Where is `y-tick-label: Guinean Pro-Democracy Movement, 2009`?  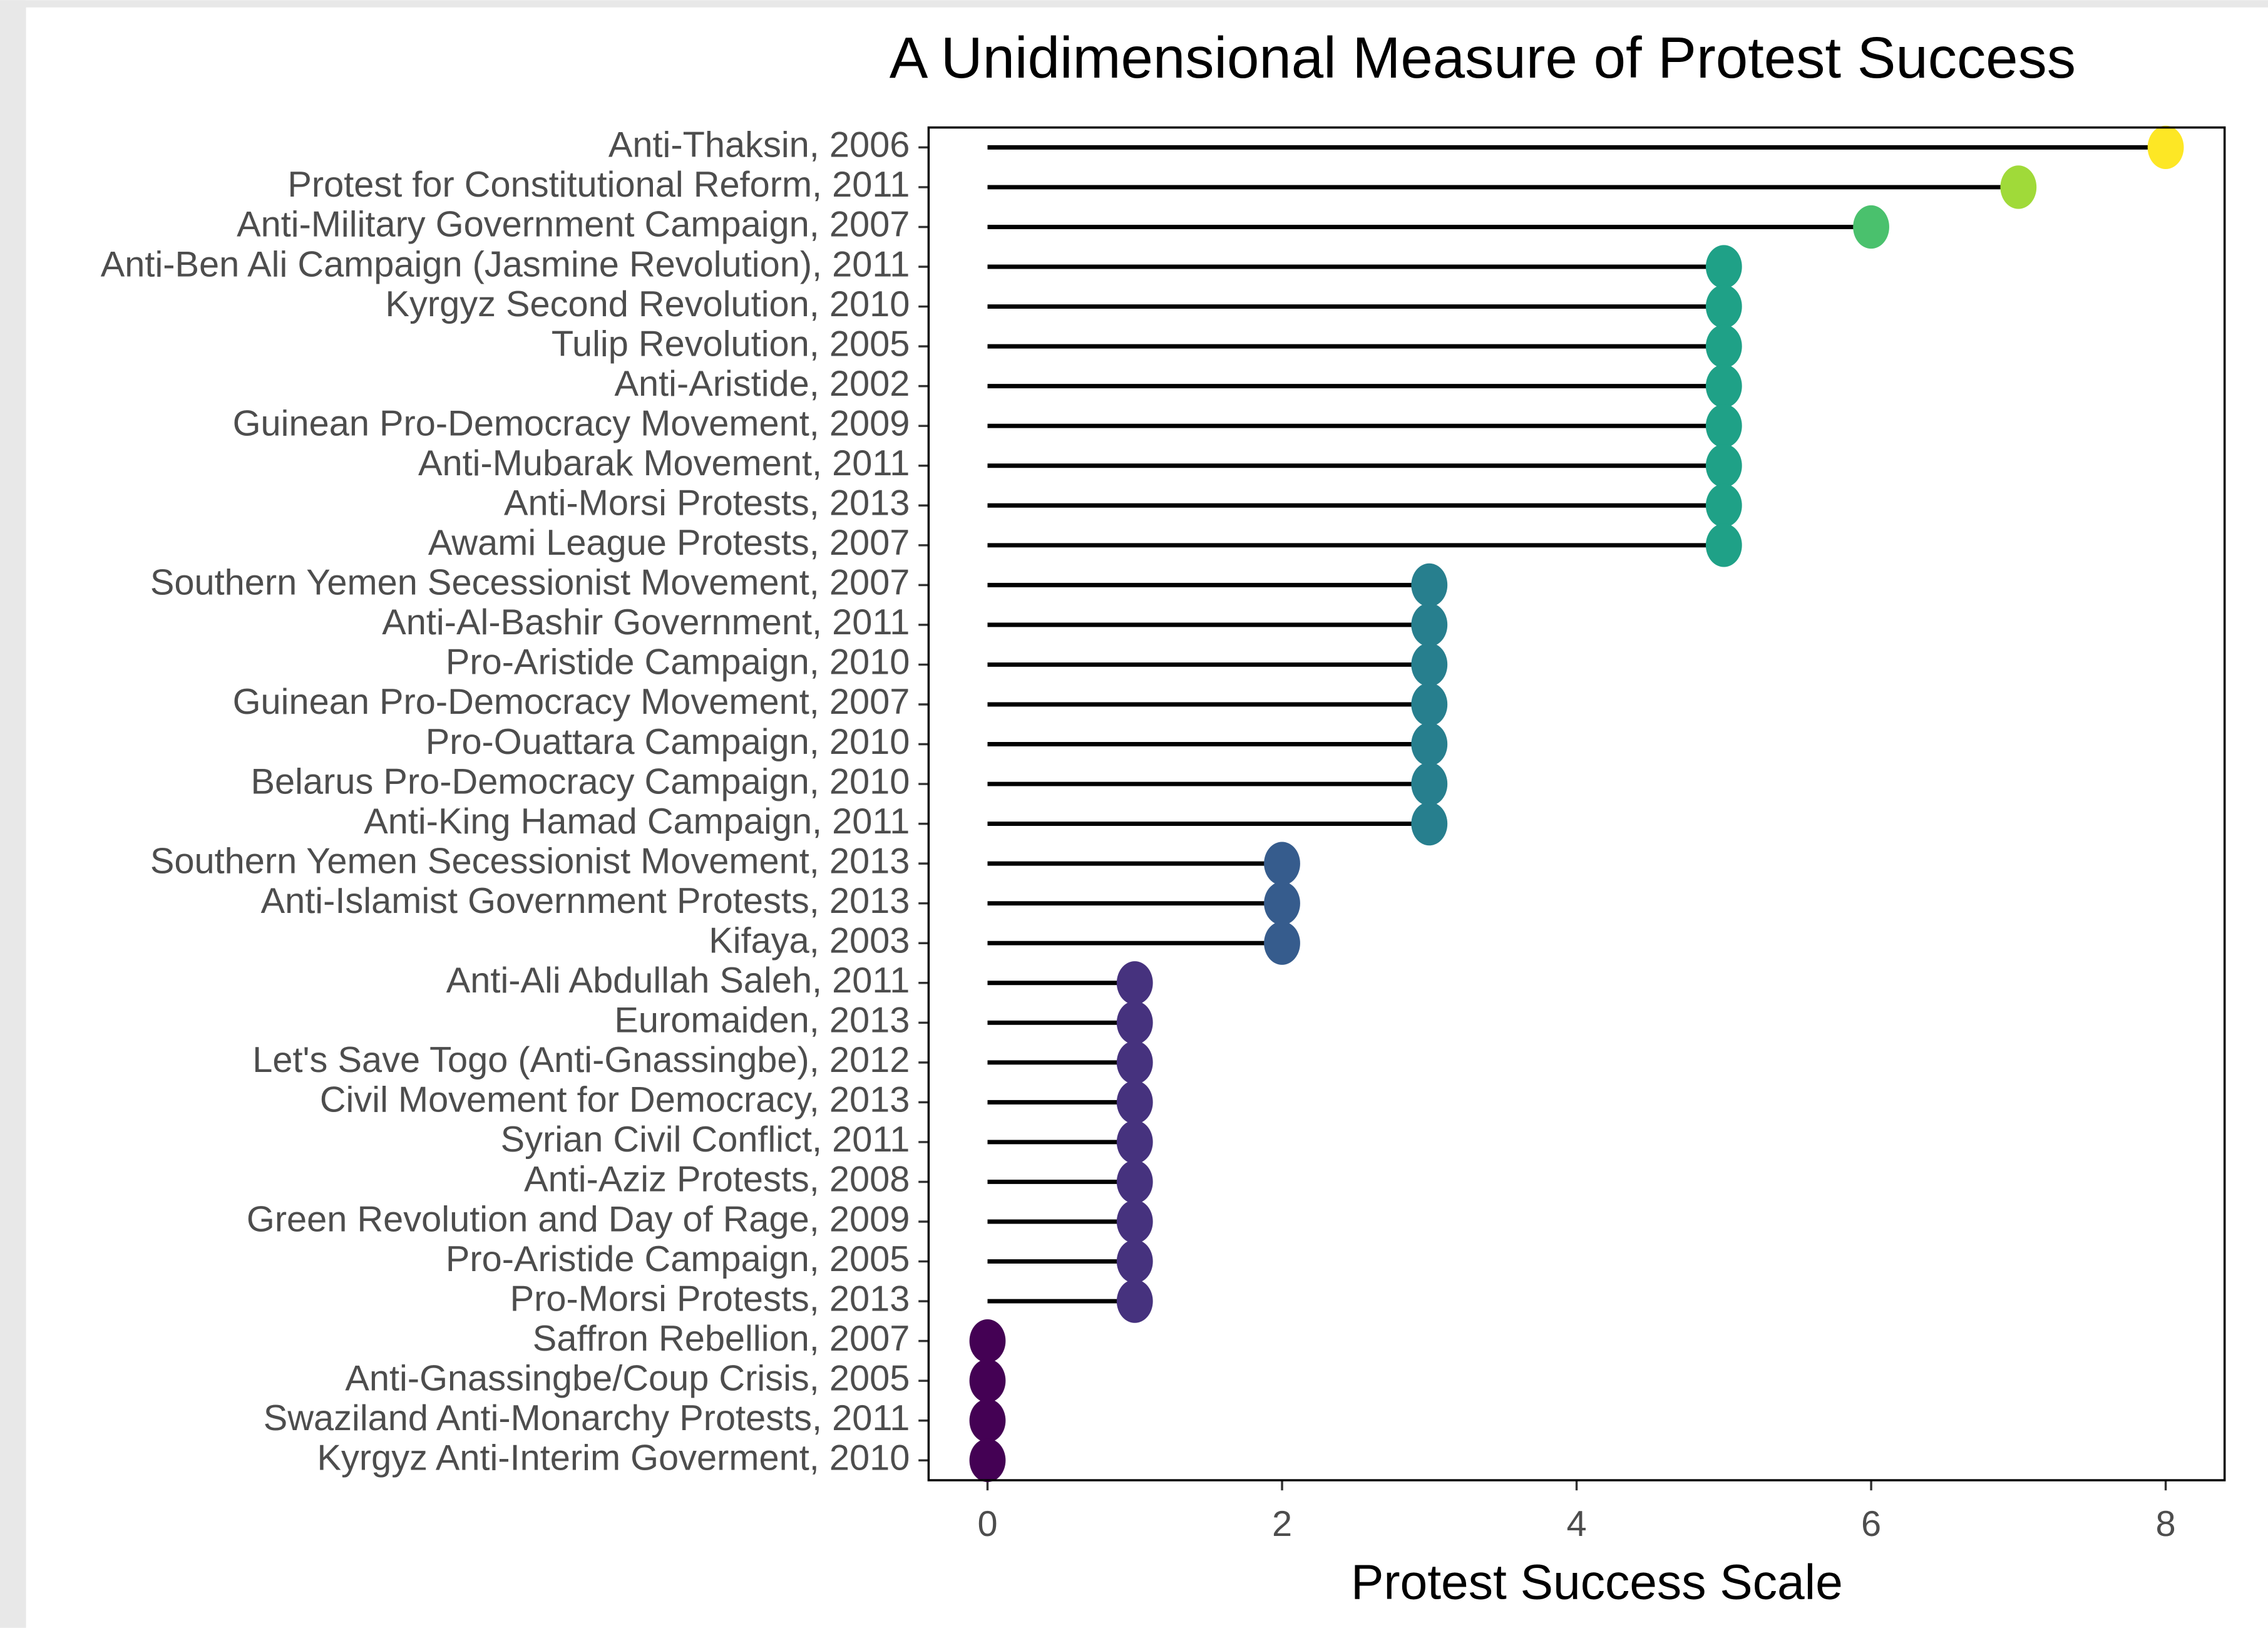
y-tick-label: Guinean Pro-Democracy Movement, 2009 is located at coordinates (571, 423).